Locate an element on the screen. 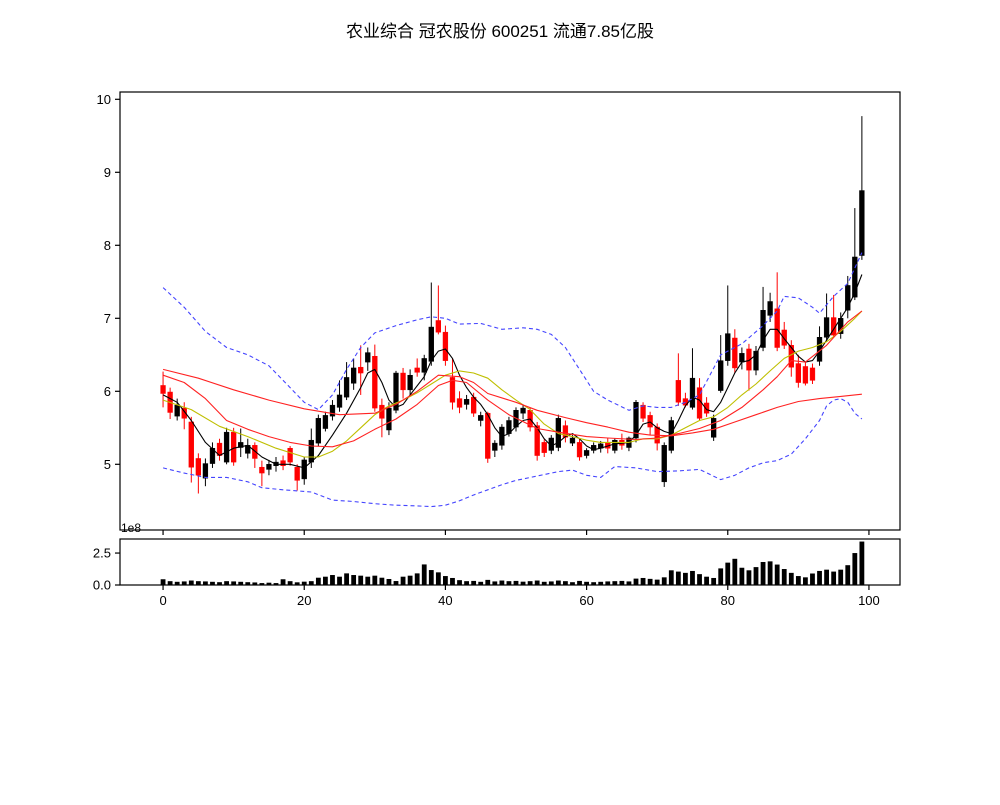 This screenshot has width=1000, height=805. price-tick-label: 10 is located at coordinates (104, 99).